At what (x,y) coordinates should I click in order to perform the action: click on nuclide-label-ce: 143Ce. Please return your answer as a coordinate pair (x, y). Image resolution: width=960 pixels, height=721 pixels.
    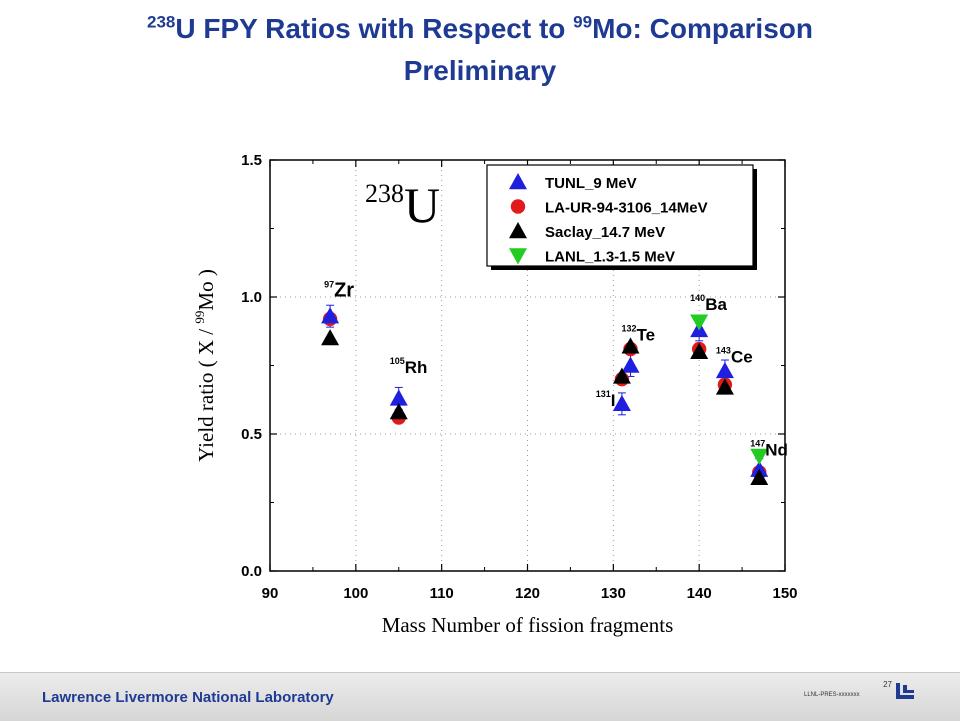
    Looking at the image, I should click on (734, 355).